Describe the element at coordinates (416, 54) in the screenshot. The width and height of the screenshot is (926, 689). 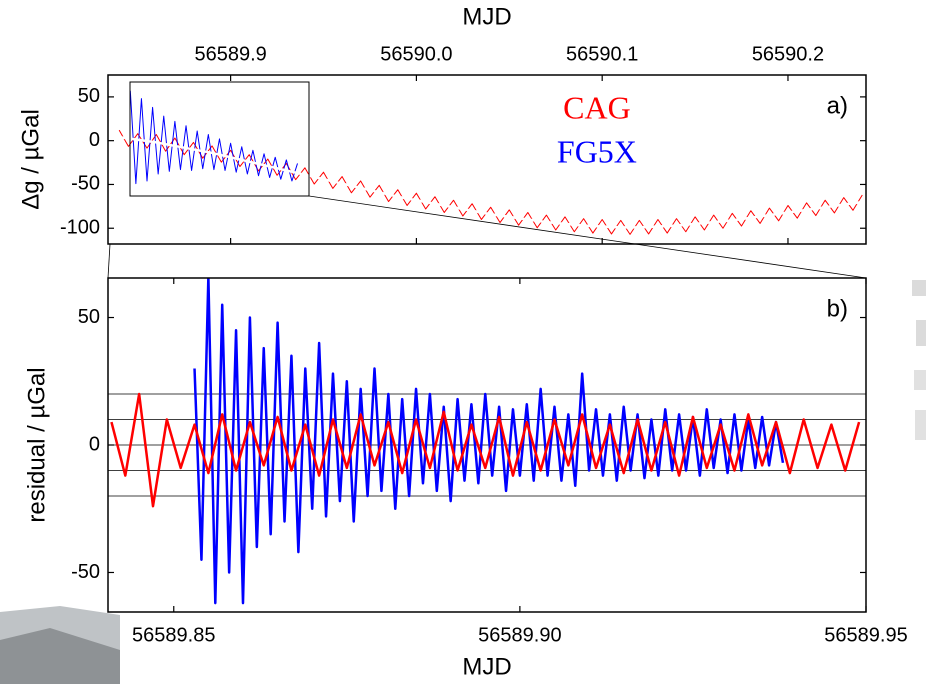
I see `x-tick-label: 56590.0` at that location.